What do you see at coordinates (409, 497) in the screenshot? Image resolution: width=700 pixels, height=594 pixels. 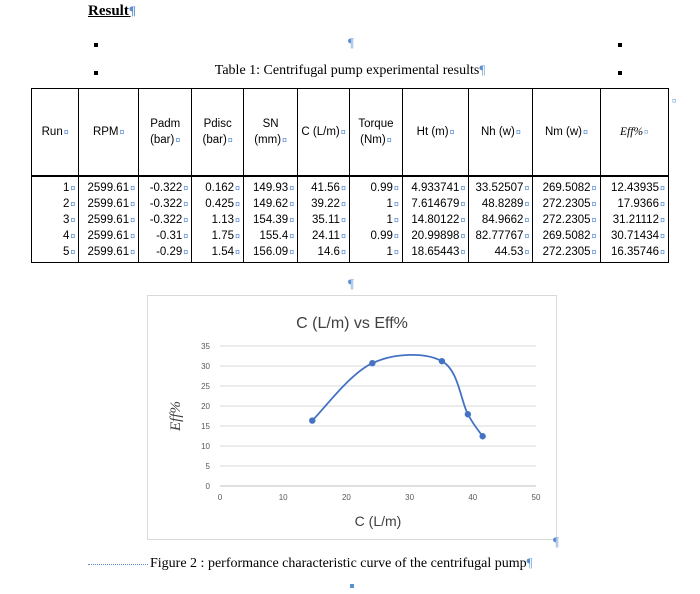 I see `x-tick-label: 30` at bounding box center [409, 497].